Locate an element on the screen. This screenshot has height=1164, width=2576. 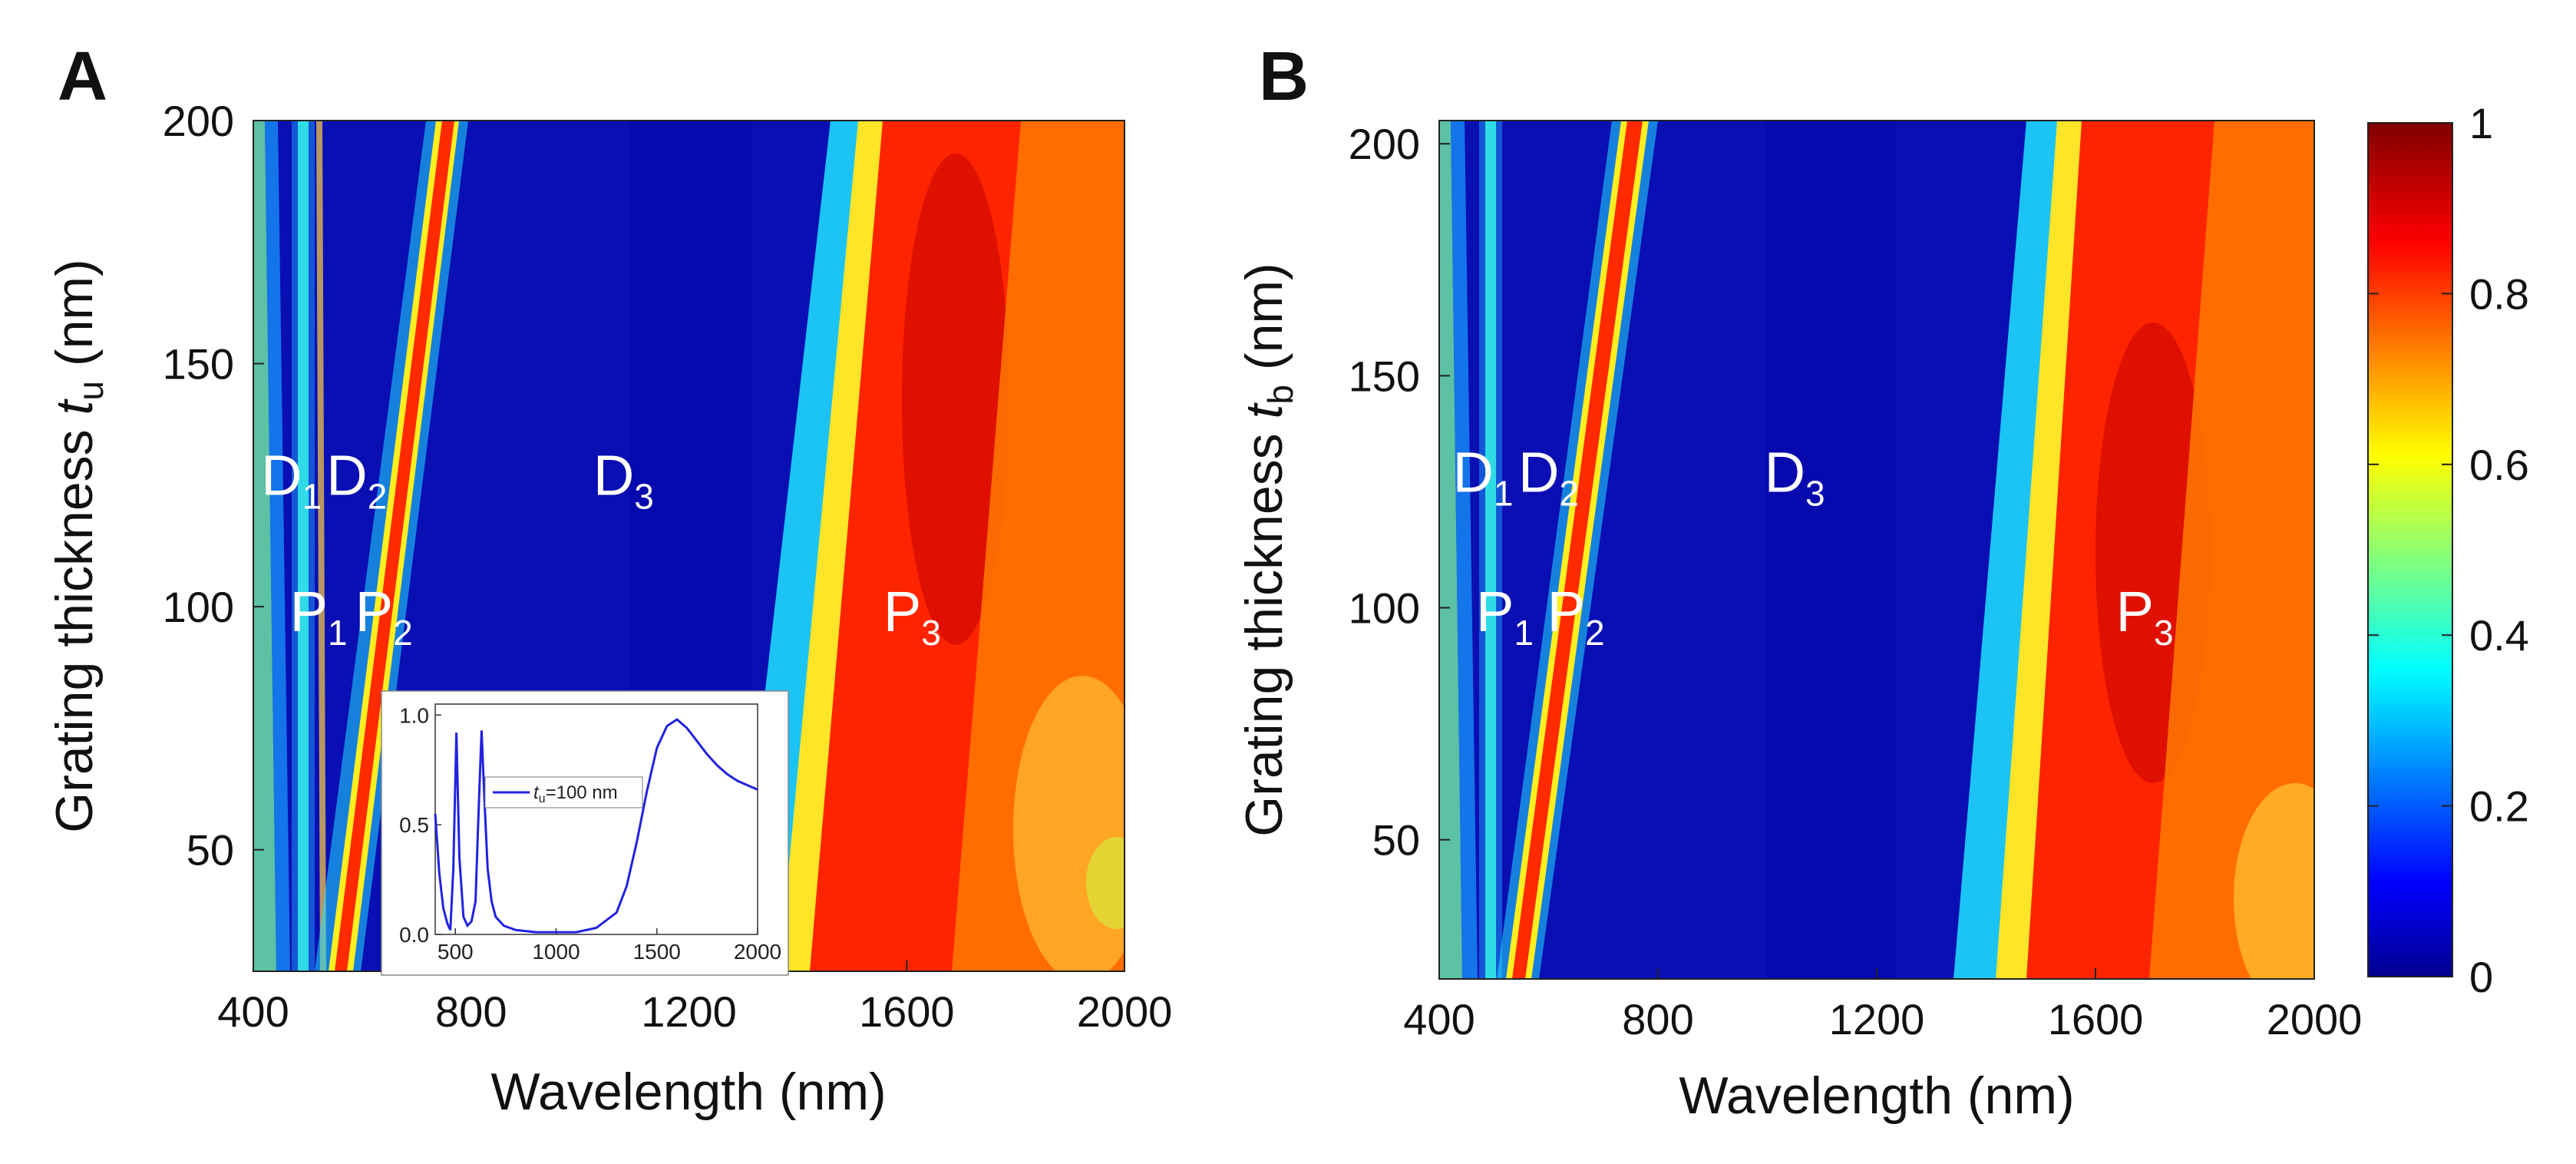
inset-spectrum-line is located at coordinates (596, 826).